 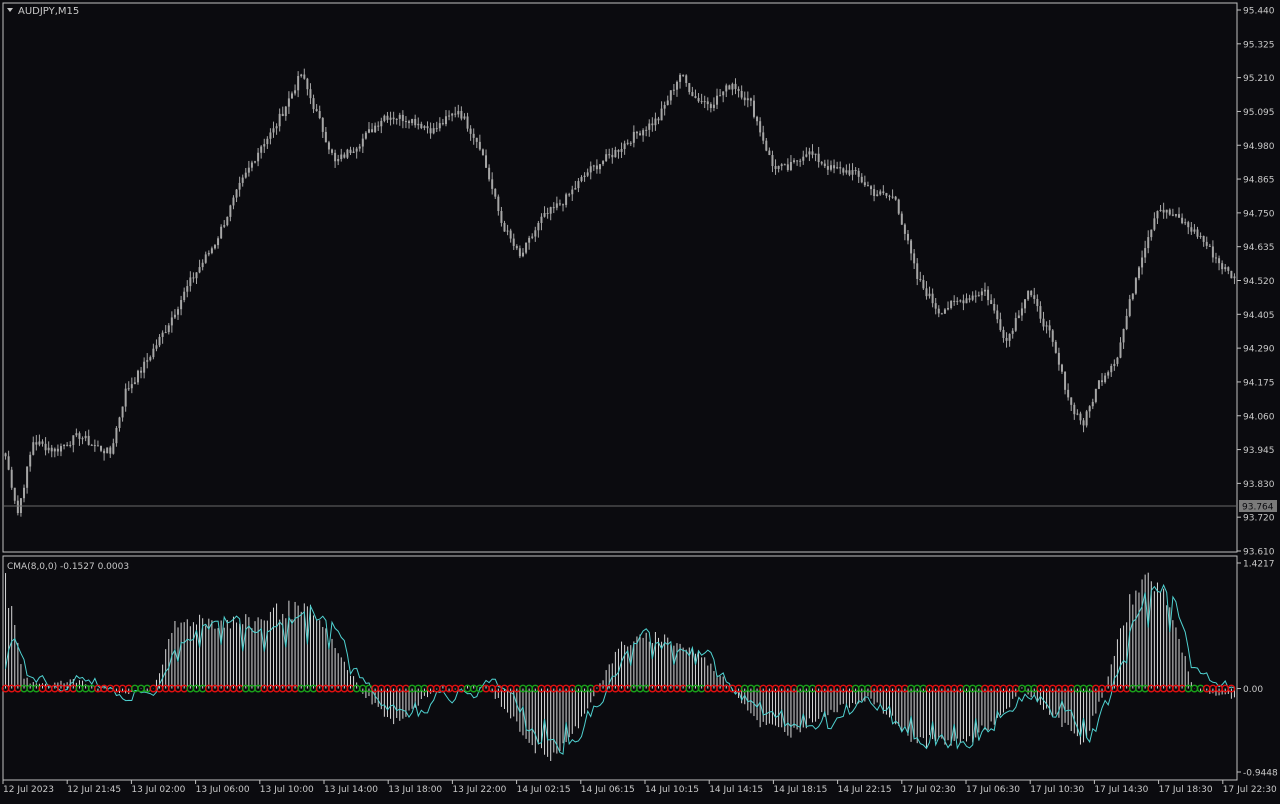 I want to click on time-tick-label: 12 Jul 2023, so click(x=28, y=790).